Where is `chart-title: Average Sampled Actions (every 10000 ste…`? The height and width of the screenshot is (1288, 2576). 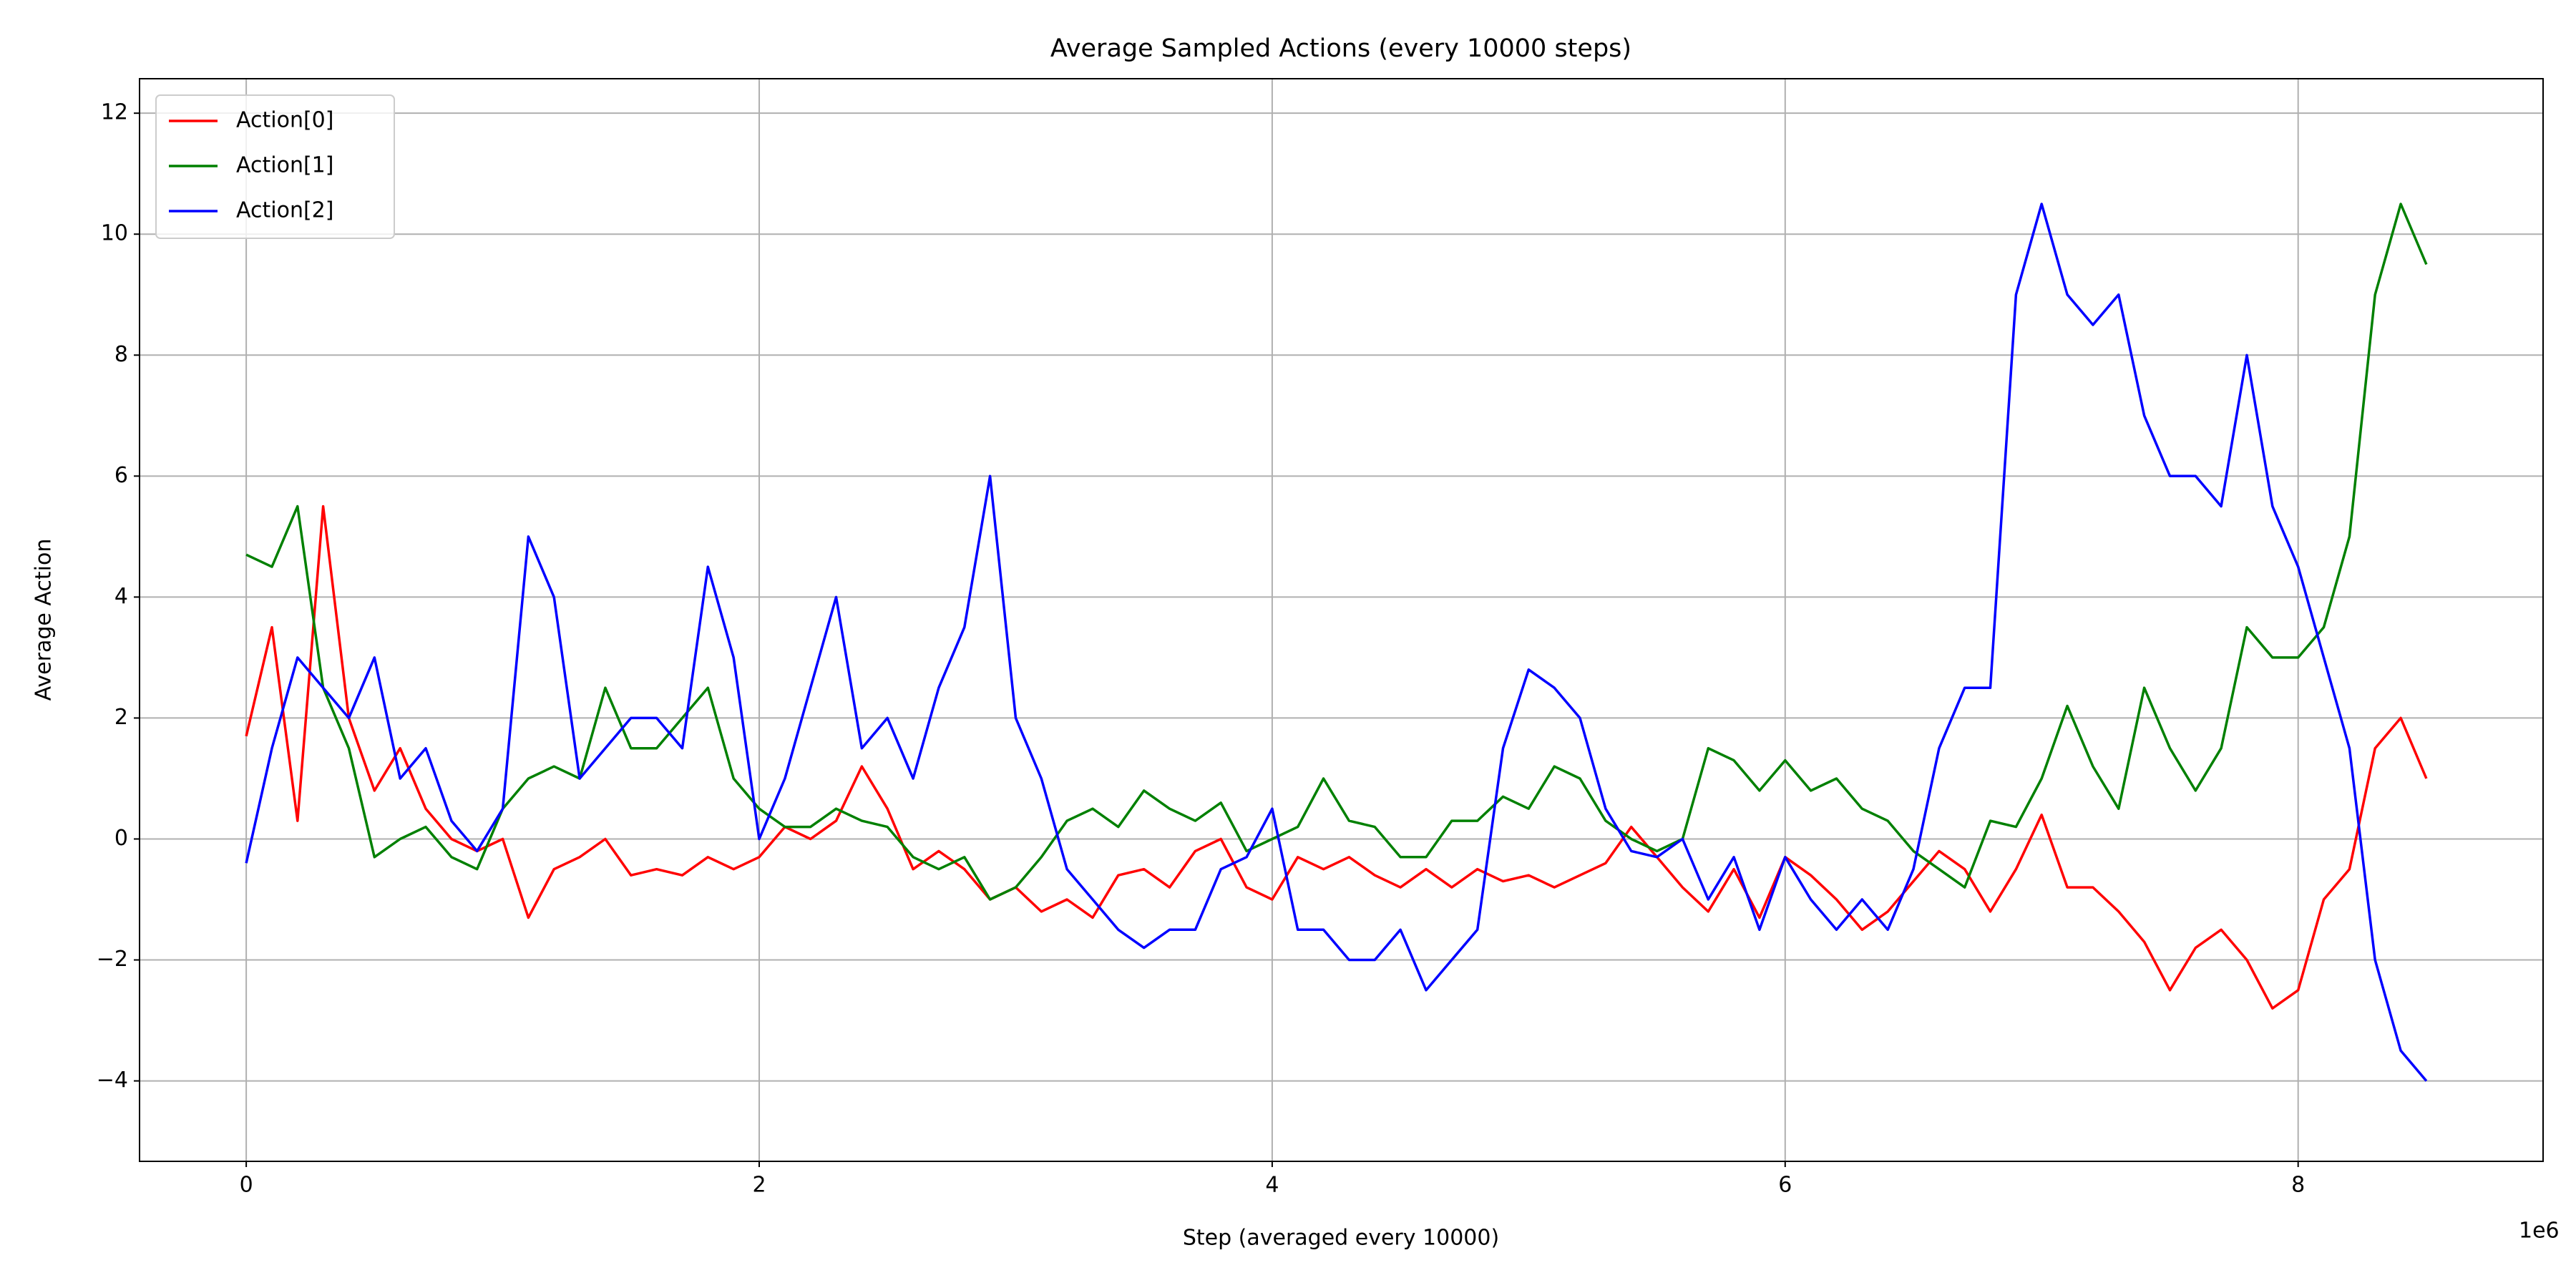 chart-title: Average Sampled Actions (every 10000 ste… is located at coordinates (1340, 48).